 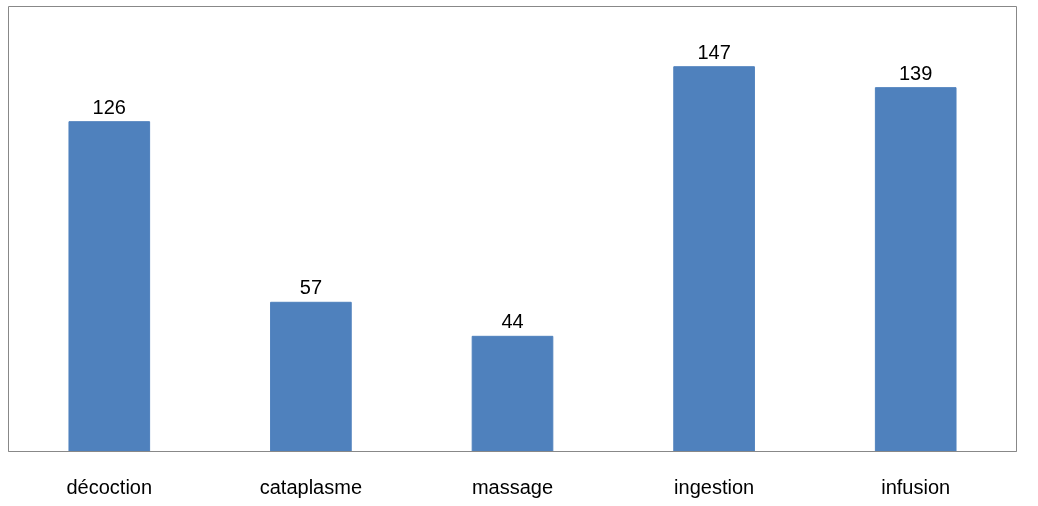 I want to click on data-label: 126, so click(x=109, y=106).